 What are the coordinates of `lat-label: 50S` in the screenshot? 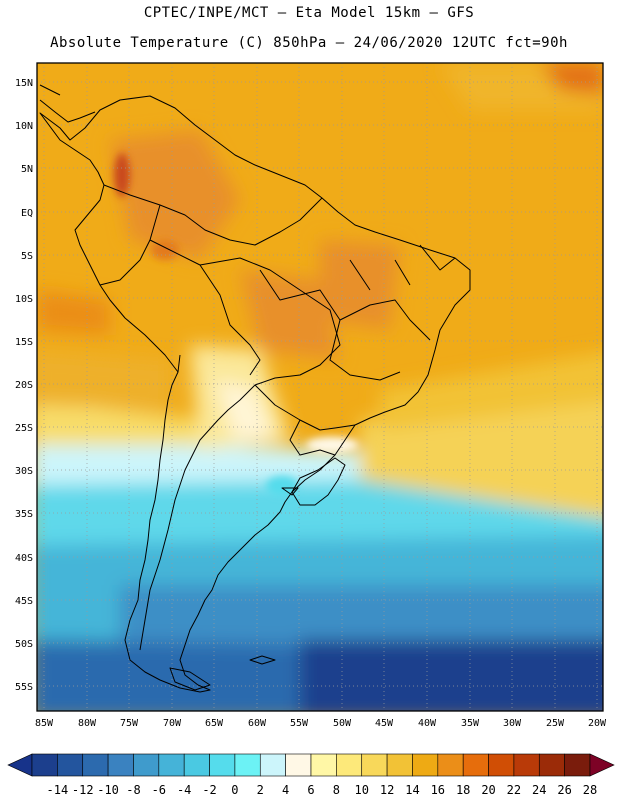 It's located at (24, 644).